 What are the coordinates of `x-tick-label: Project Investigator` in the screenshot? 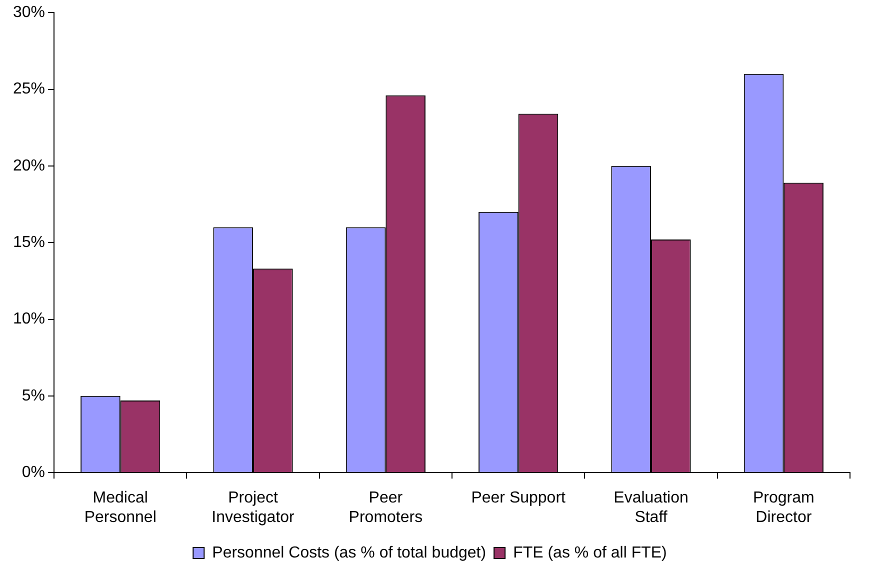 It's located at (254, 508).